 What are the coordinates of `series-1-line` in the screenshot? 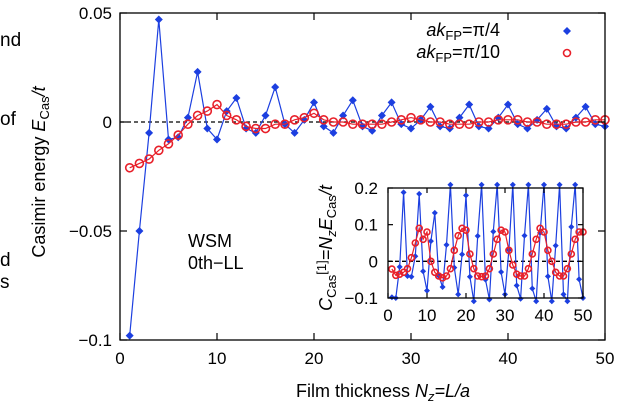 It's located at (487, 244).